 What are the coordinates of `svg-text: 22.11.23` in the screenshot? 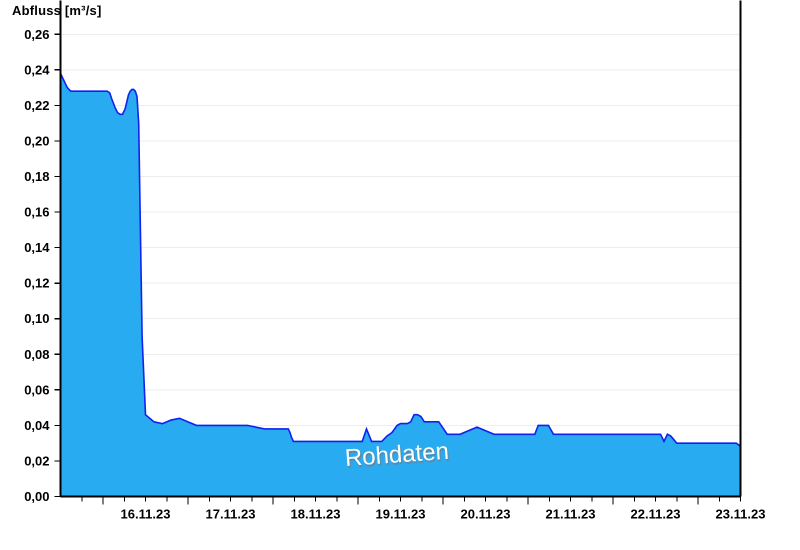 It's located at (656, 514).